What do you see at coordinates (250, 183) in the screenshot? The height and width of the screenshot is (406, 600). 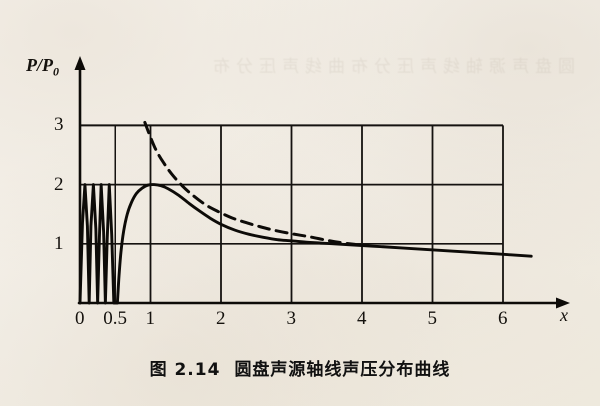 I see `series-far-field-approximation` at bounding box center [250, 183].